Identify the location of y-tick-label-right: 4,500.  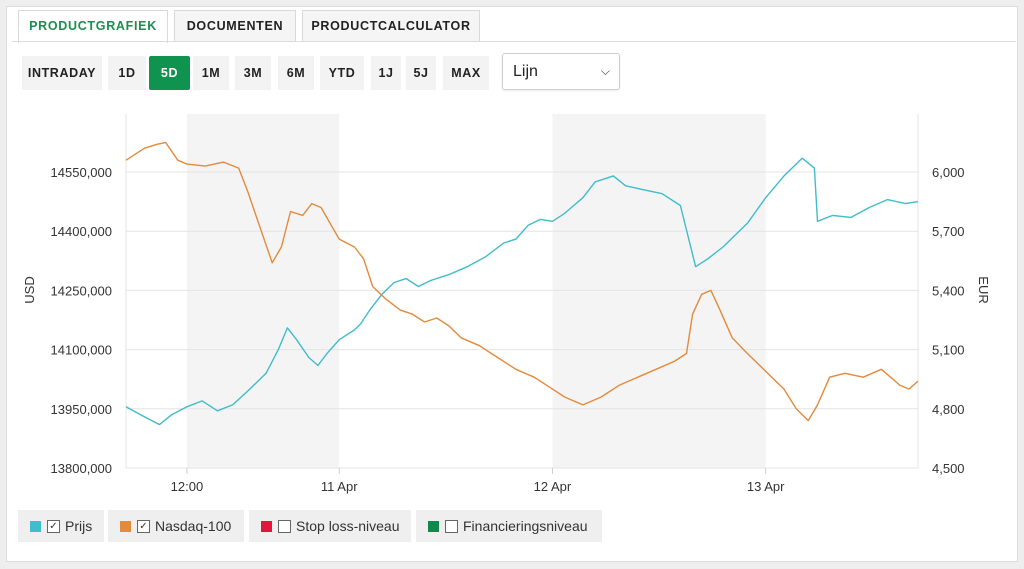
(948, 468).